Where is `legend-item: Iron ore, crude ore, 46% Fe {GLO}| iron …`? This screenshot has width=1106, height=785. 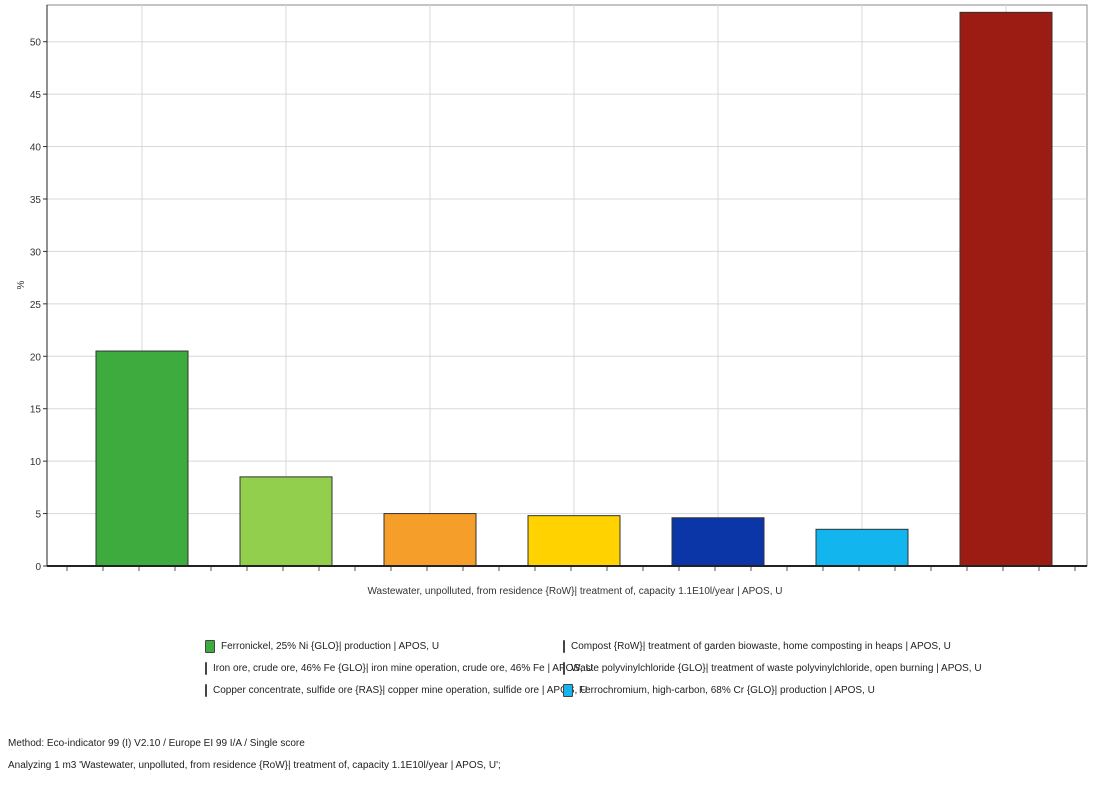 legend-item: Iron ore, crude ore, 46% Fe {GLO}| iron … is located at coordinates (399, 668).